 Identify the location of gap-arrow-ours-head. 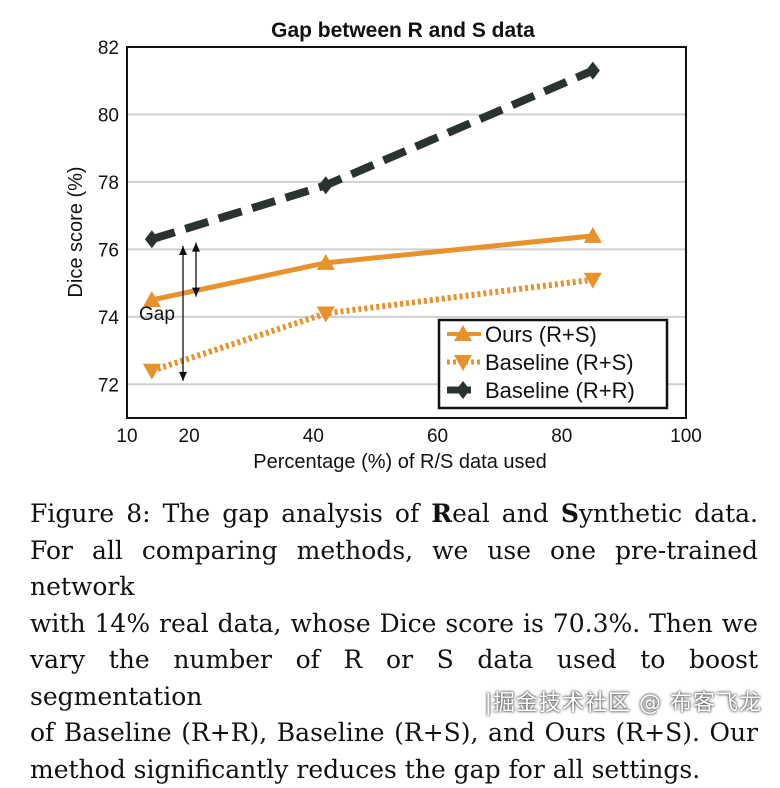
(196, 247).